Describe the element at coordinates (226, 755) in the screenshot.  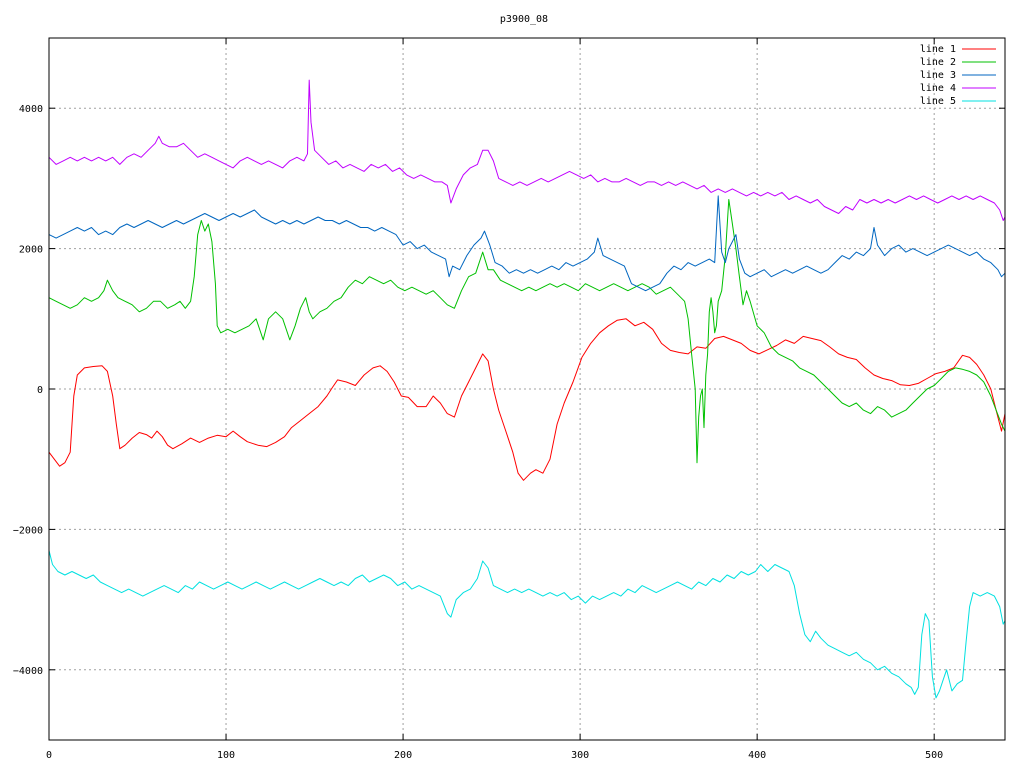
I see `x-tick-label: 100` at that location.